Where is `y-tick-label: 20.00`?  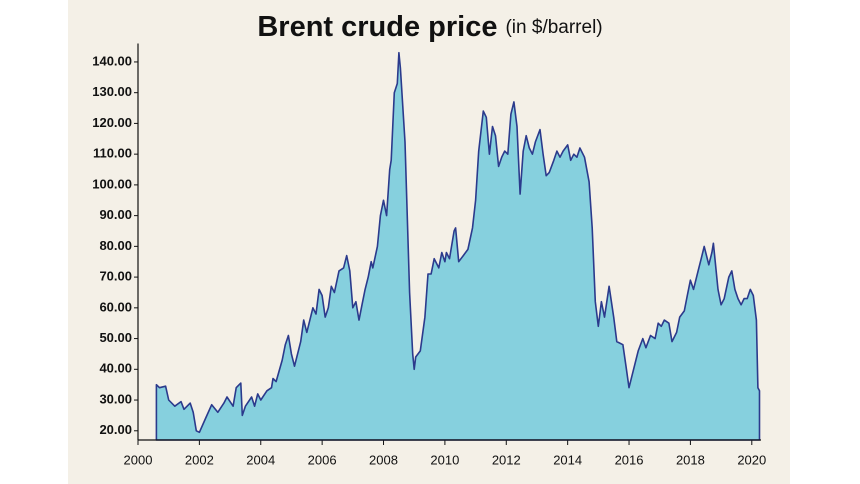 y-tick-label: 20.00 is located at coordinates (115, 429).